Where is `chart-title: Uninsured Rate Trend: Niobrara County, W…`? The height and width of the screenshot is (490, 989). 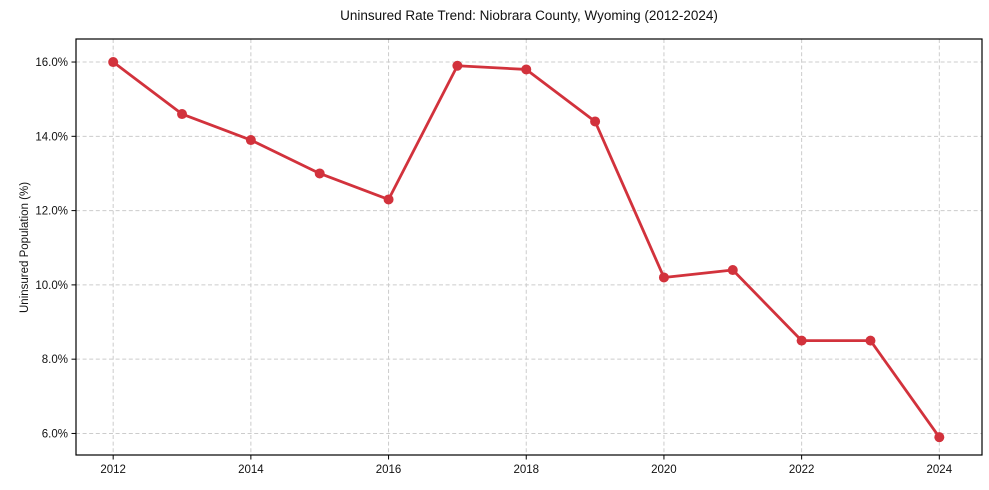
chart-title: Uninsured Rate Trend: Niobrara County, W… is located at coordinates (529, 15).